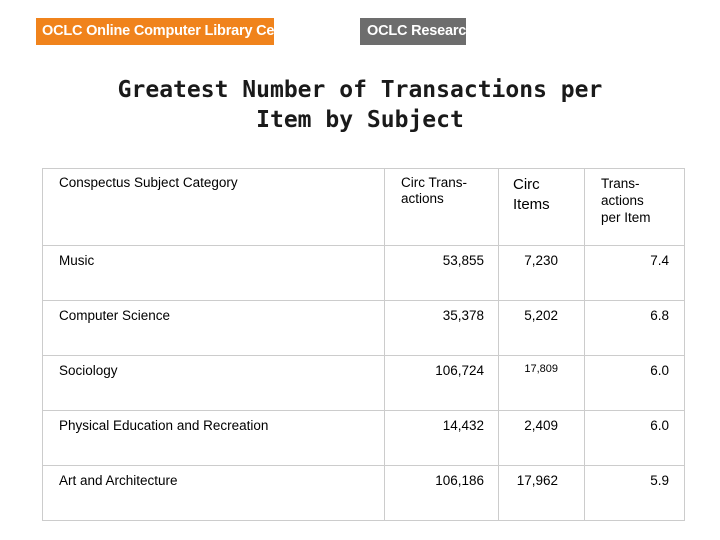  What do you see at coordinates (360, 90) in the screenshot?
I see `title-line-1: Greatest Number of Transactions per` at bounding box center [360, 90].